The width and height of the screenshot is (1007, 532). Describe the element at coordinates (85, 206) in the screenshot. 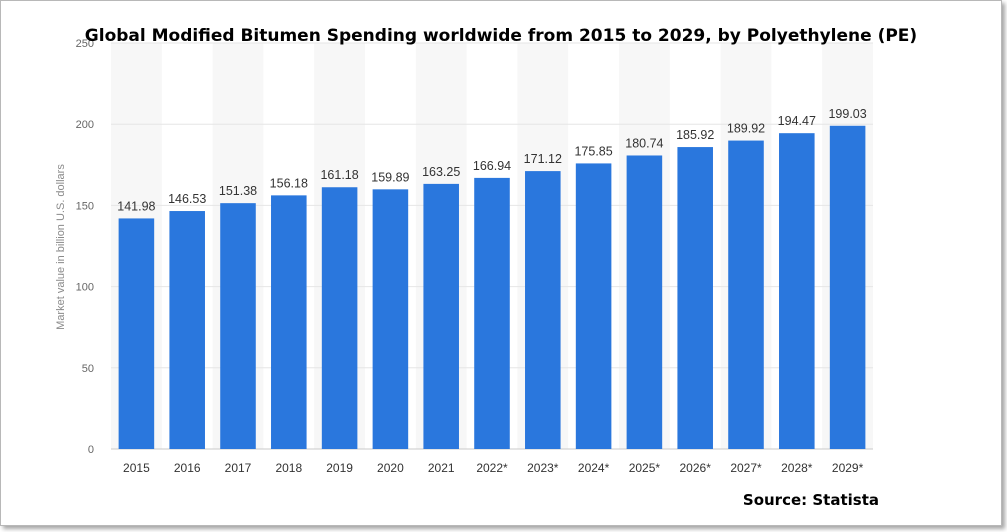

I see `y-tick-150: 150` at that location.